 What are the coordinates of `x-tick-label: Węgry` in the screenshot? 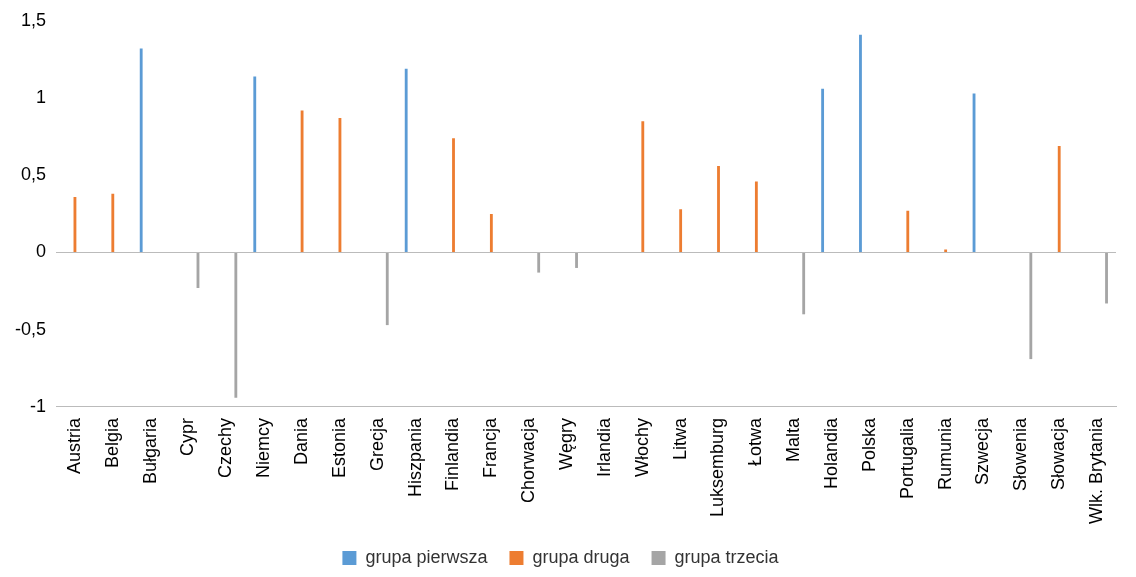 It's located at (566, 443).